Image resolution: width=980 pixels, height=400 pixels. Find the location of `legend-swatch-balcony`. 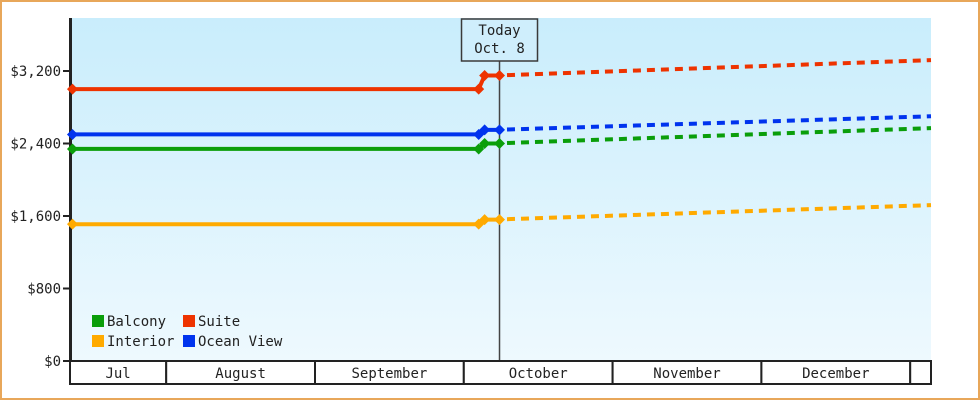

legend-swatch-balcony is located at coordinates (98, 321).